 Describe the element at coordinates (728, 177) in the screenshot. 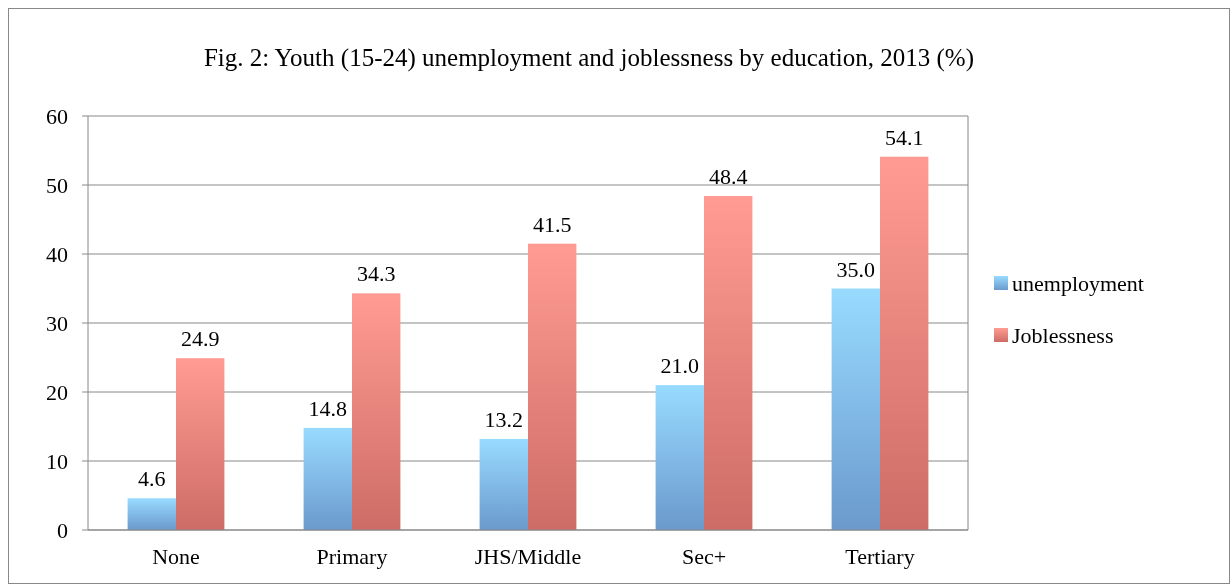

I see `data-label: 48.4` at that location.